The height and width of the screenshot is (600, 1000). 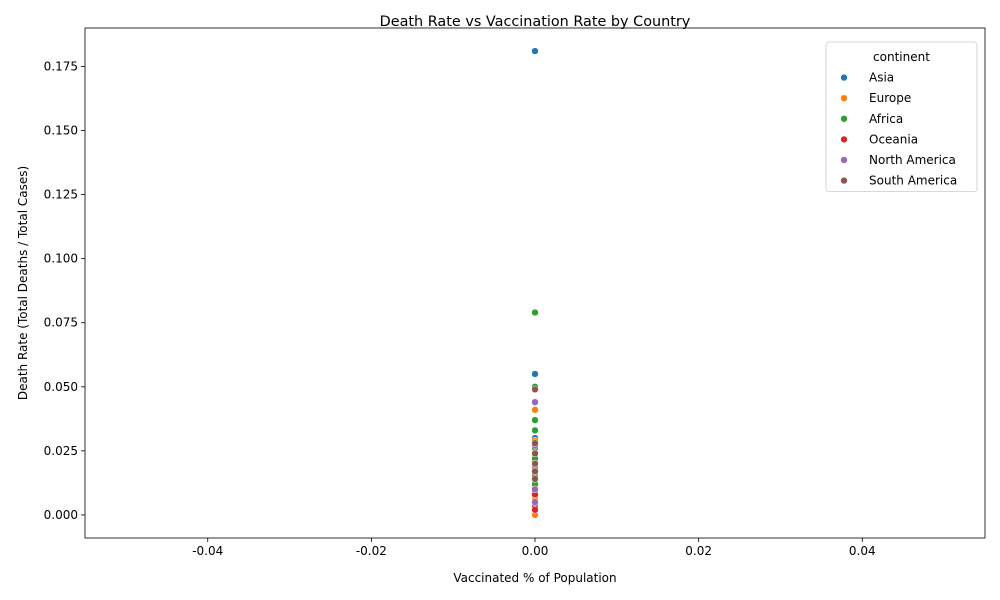 What do you see at coordinates (912, 160) in the screenshot?
I see `legend-label: North America` at bounding box center [912, 160].